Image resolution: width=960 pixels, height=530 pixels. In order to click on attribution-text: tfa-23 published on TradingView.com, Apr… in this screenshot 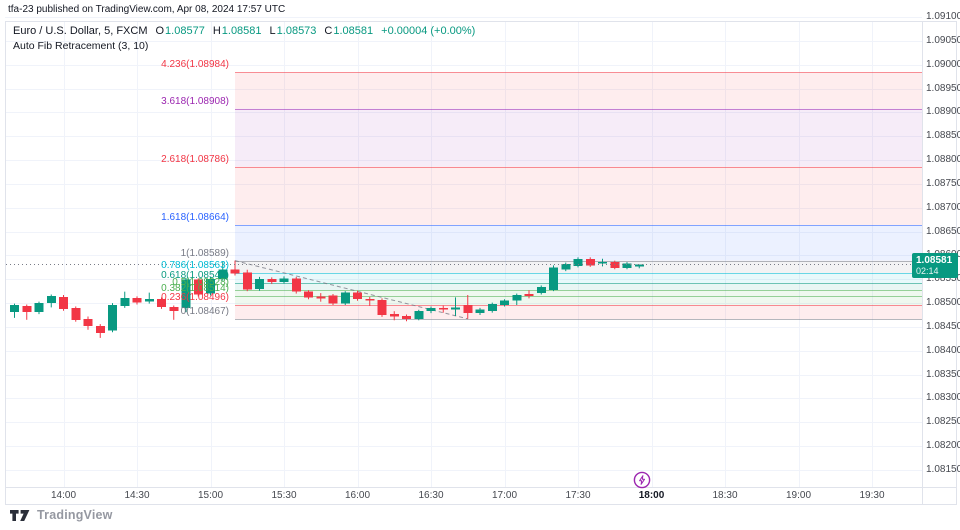, I will do `click(147, 9)`.